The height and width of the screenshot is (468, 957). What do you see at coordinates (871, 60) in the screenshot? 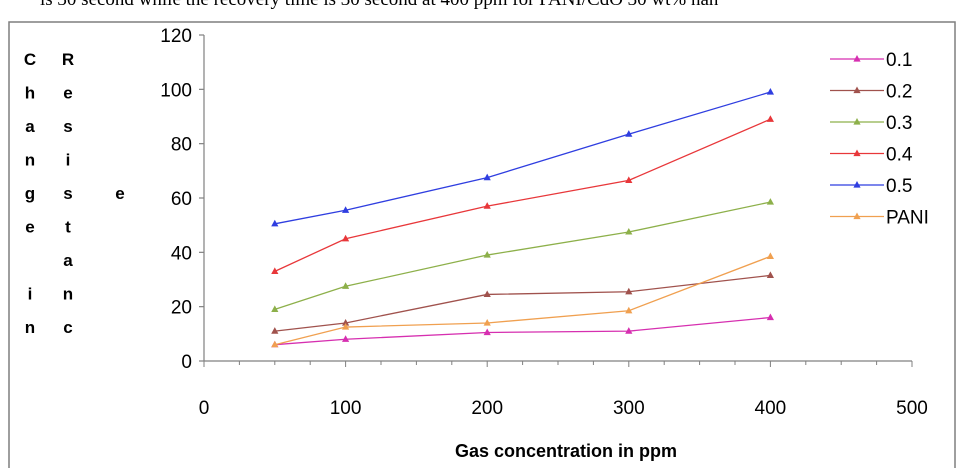
I see `legend-entry: 0.1` at bounding box center [871, 60].